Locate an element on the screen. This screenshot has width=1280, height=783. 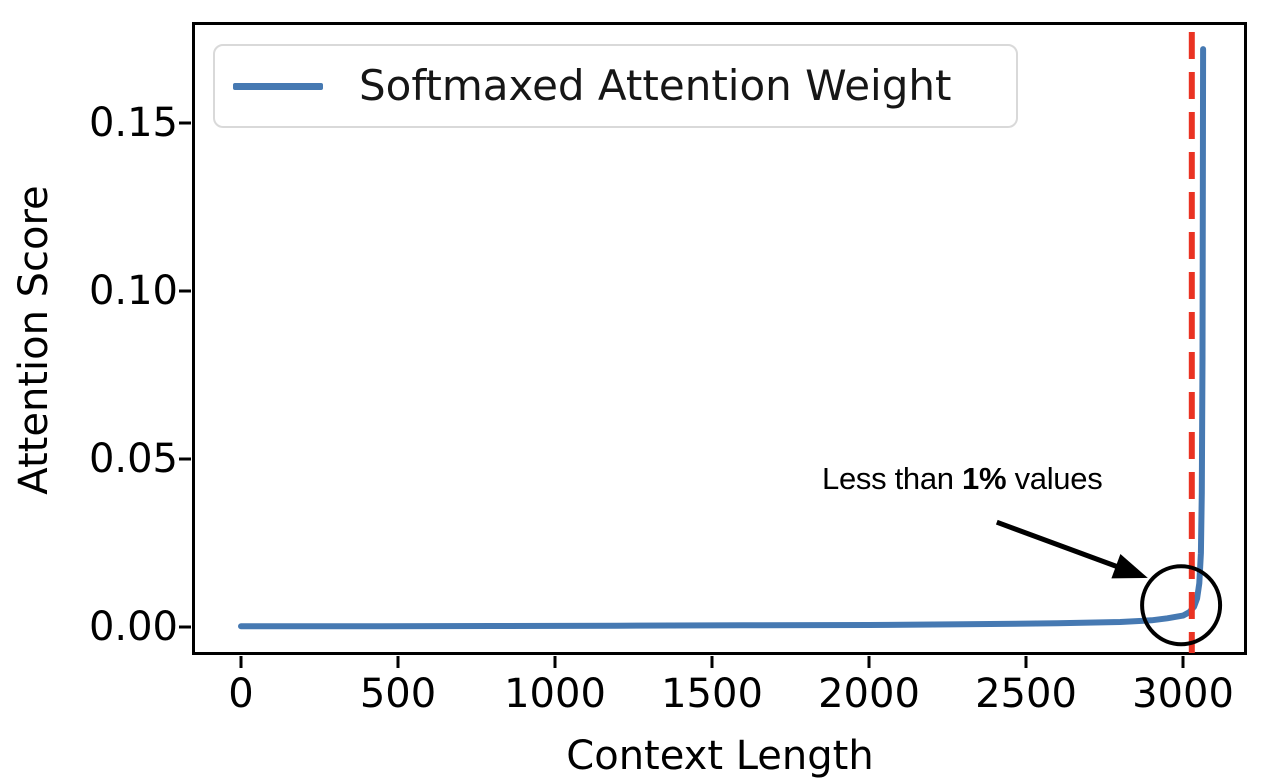
x-tick-label: 2500 is located at coordinates (1026, 694).